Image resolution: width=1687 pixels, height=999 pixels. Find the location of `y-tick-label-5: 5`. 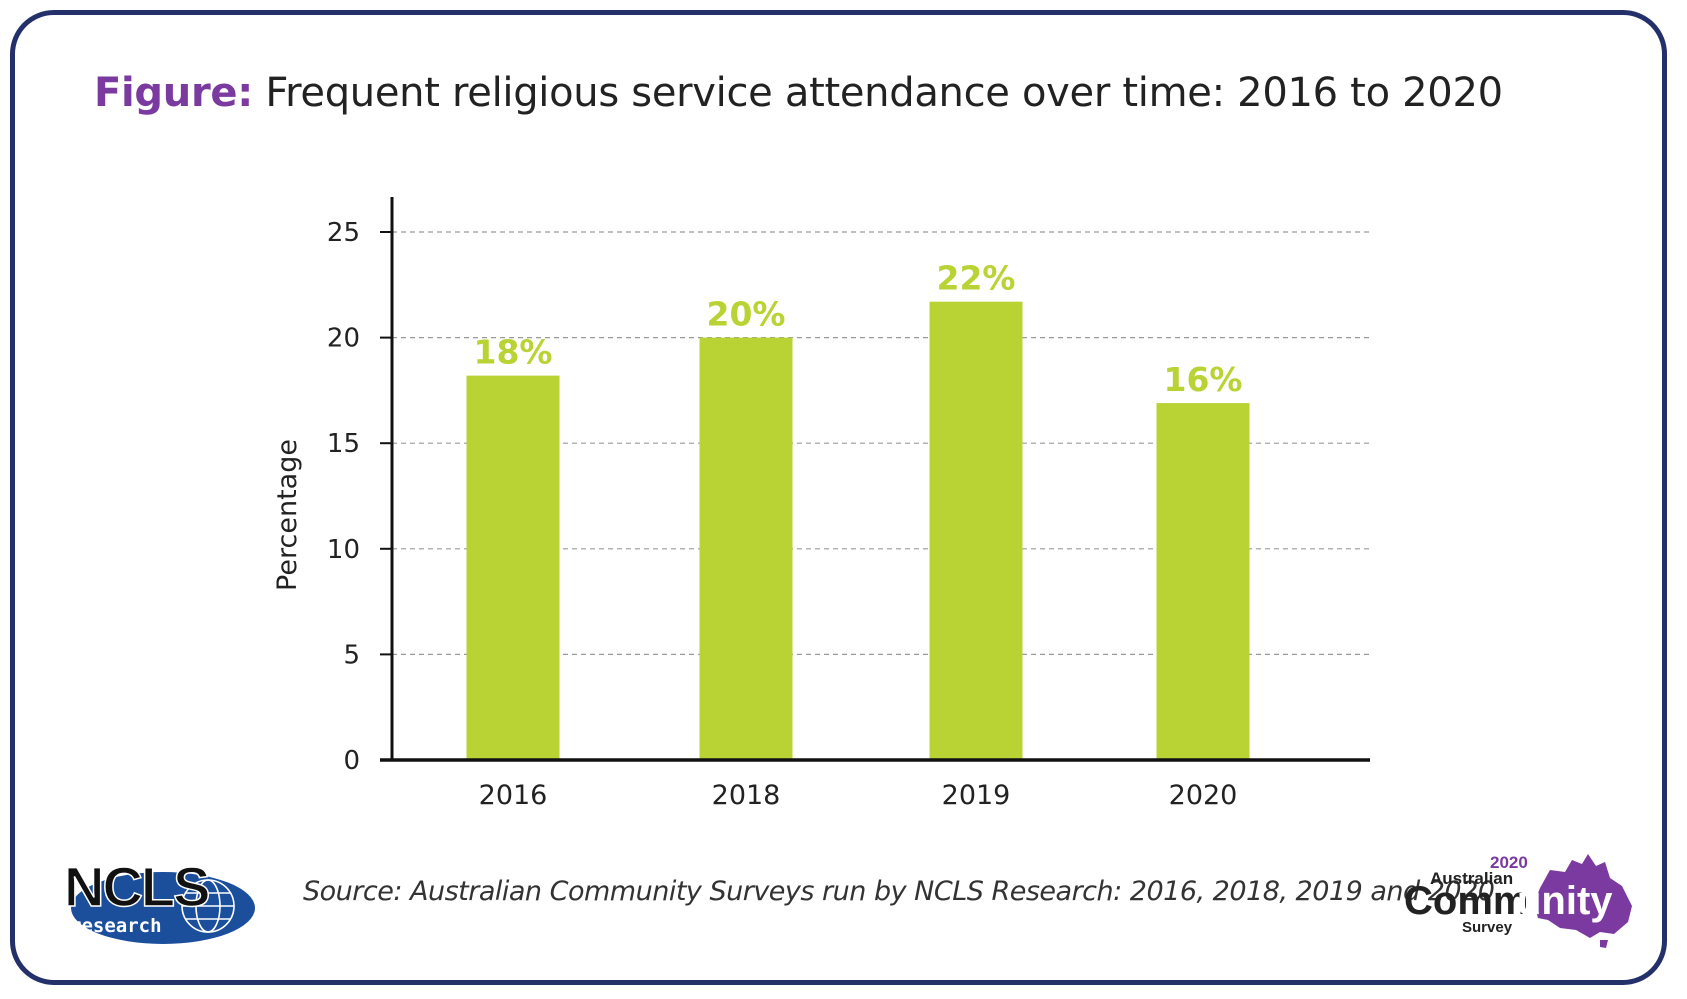

y-tick-label-5: 5 is located at coordinates (351, 655).